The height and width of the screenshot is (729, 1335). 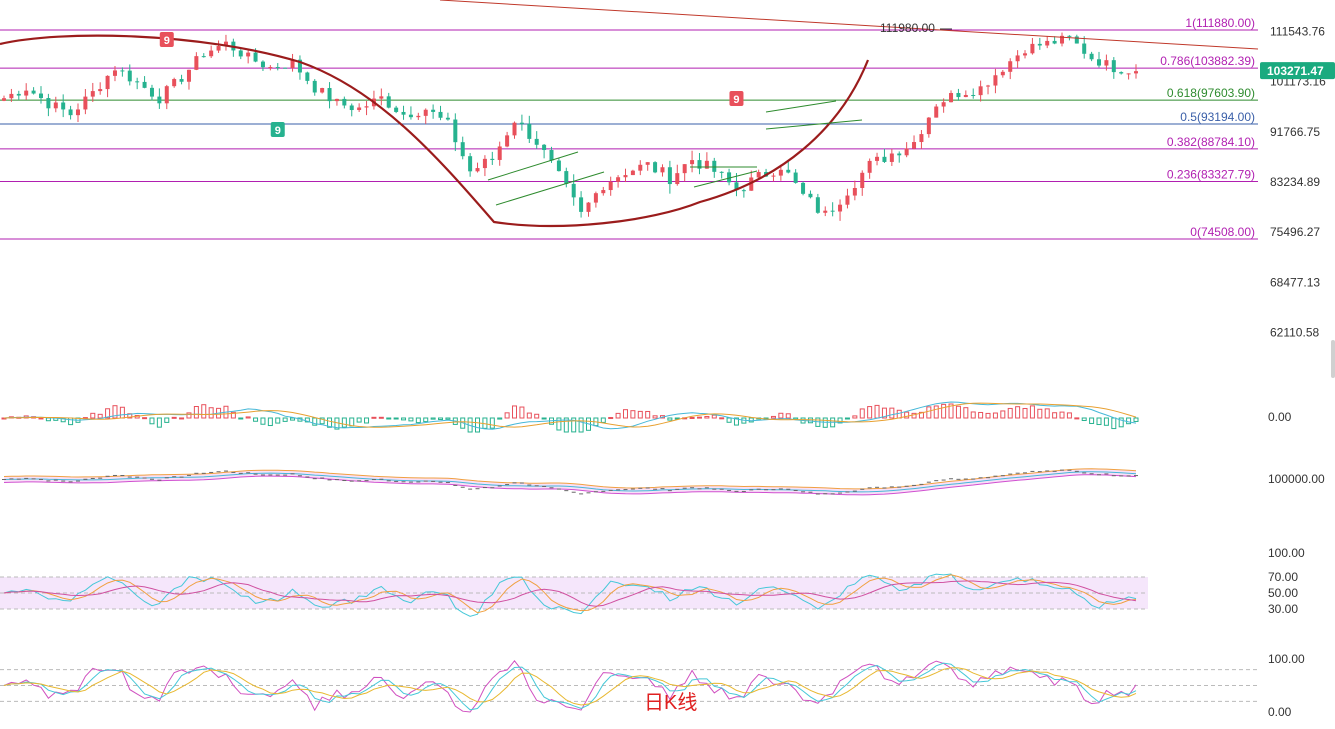 What do you see at coordinates (533, 166) in the screenshot?
I see `channel-line-upper` at bounding box center [533, 166].